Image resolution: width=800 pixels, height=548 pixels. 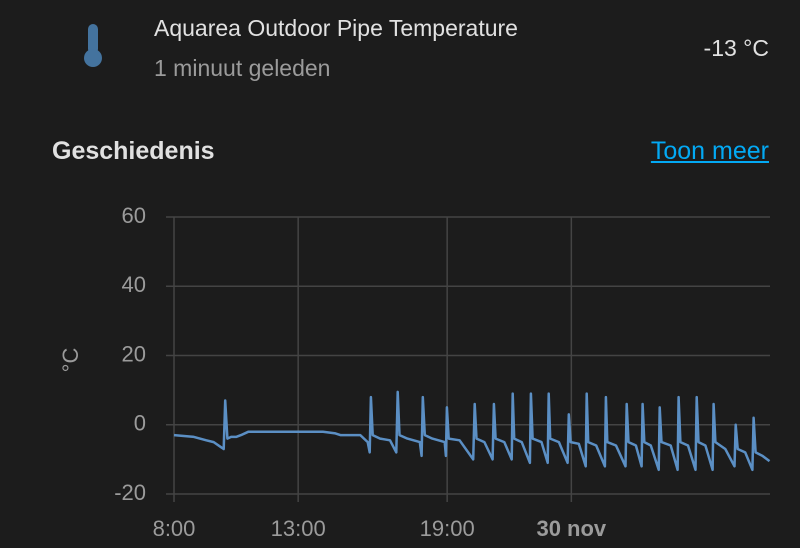 I want to click on y-tick-label: 0, so click(x=140, y=423).